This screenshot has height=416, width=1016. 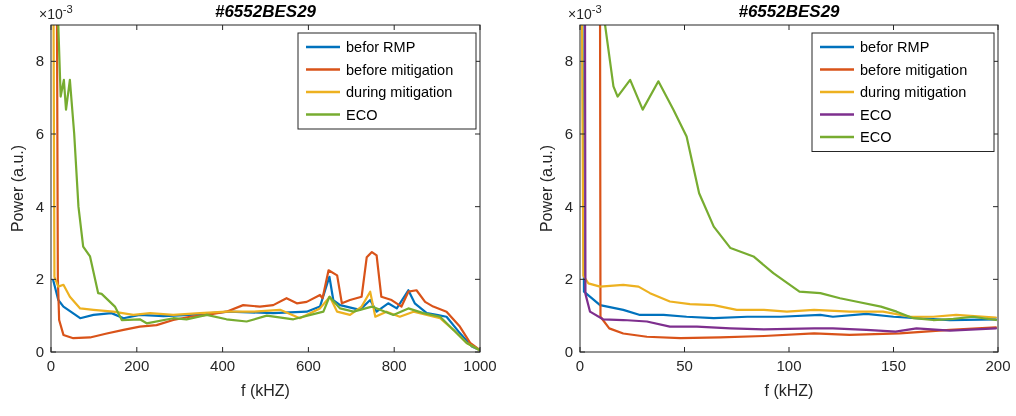 I want to click on x-tick-label: 400, so click(x=223, y=365).